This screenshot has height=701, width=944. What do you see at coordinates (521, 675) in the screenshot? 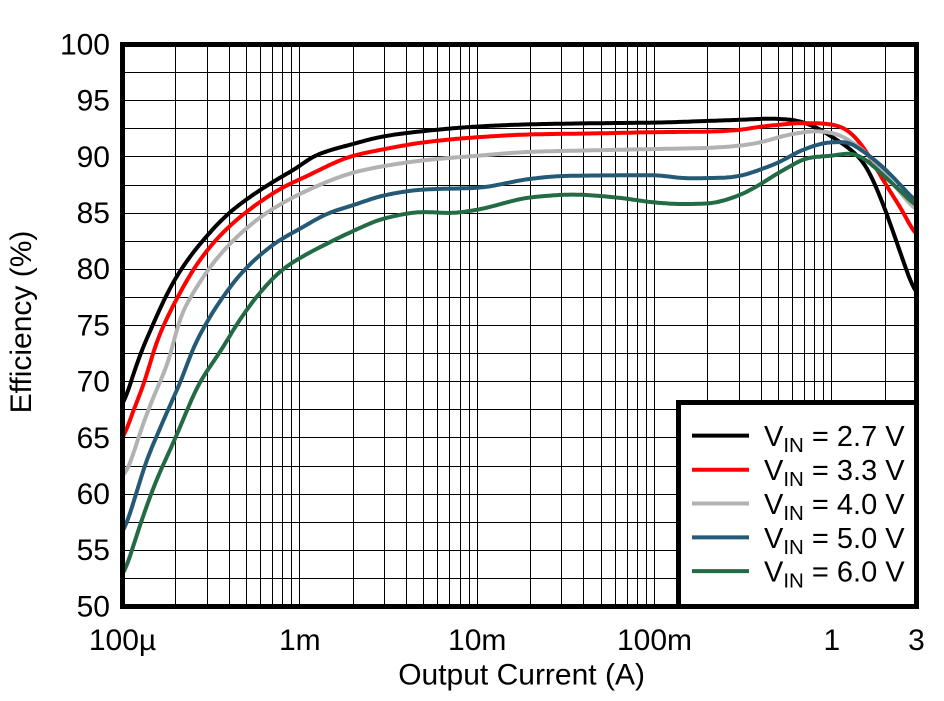
I see `svg-text: Output Current (A)` at bounding box center [521, 675].